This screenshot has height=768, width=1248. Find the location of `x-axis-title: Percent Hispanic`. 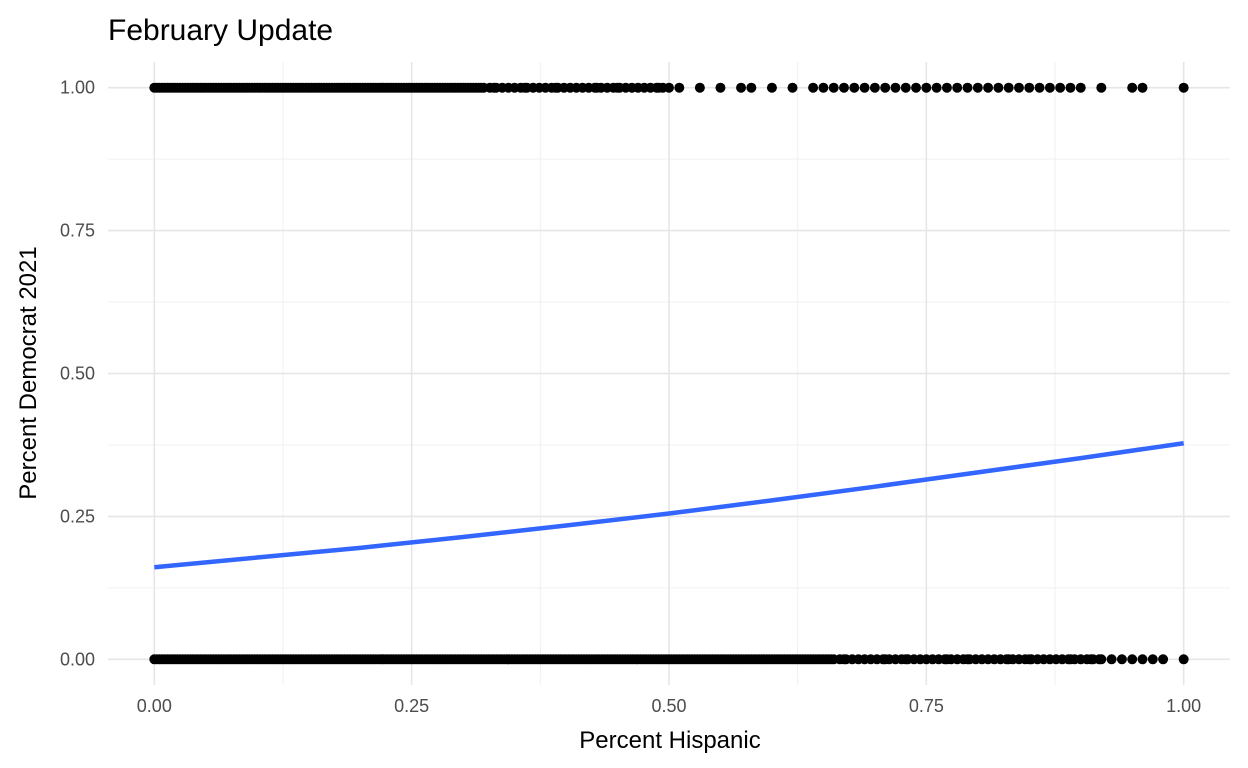

x-axis-title: Percent Hispanic is located at coordinates (669, 740).